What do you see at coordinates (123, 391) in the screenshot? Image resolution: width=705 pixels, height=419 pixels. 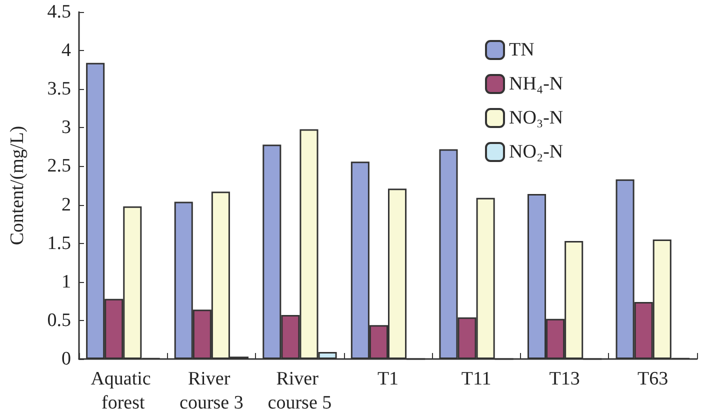 I see `x-tick-label: Aquatic forest` at bounding box center [123, 391].